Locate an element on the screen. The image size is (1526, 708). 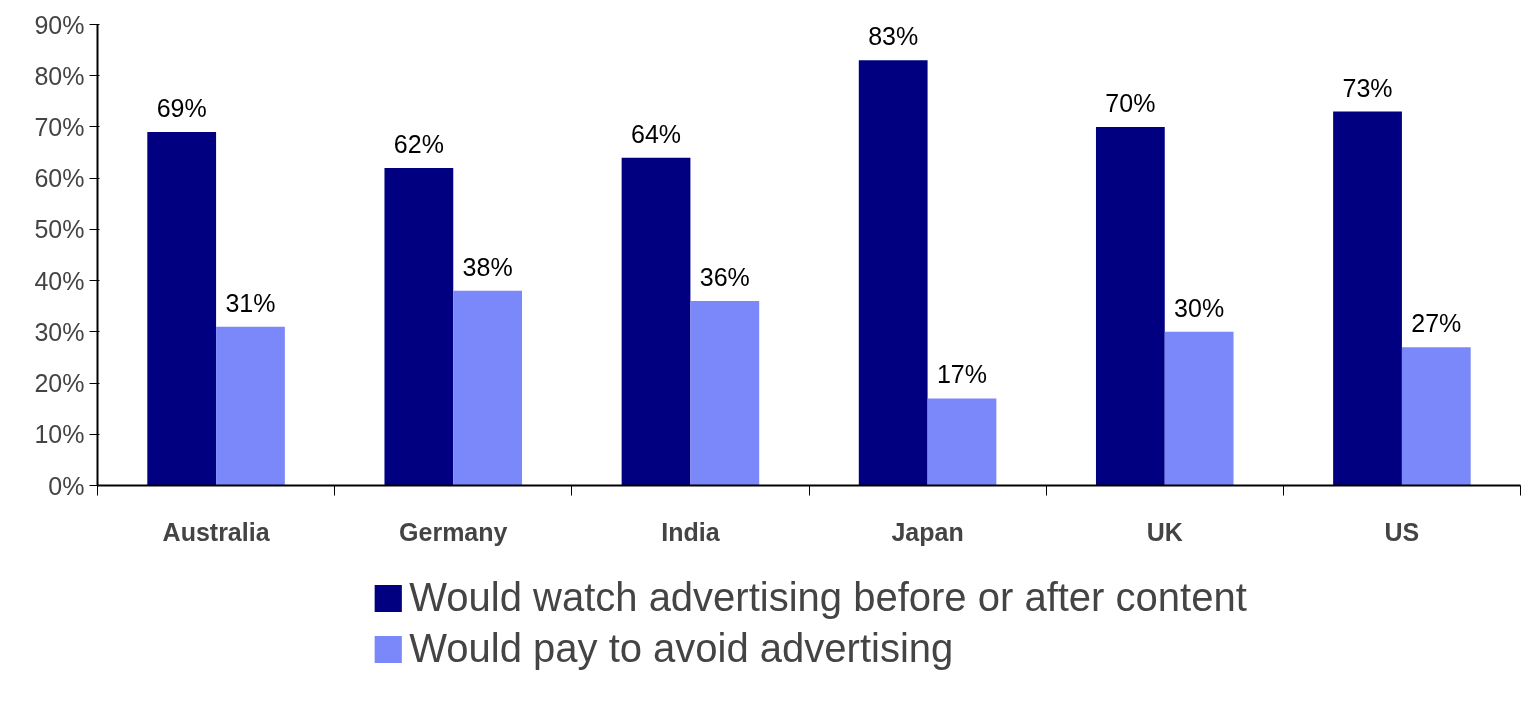
x-tick-label: UK is located at coordinates (1164, 531).